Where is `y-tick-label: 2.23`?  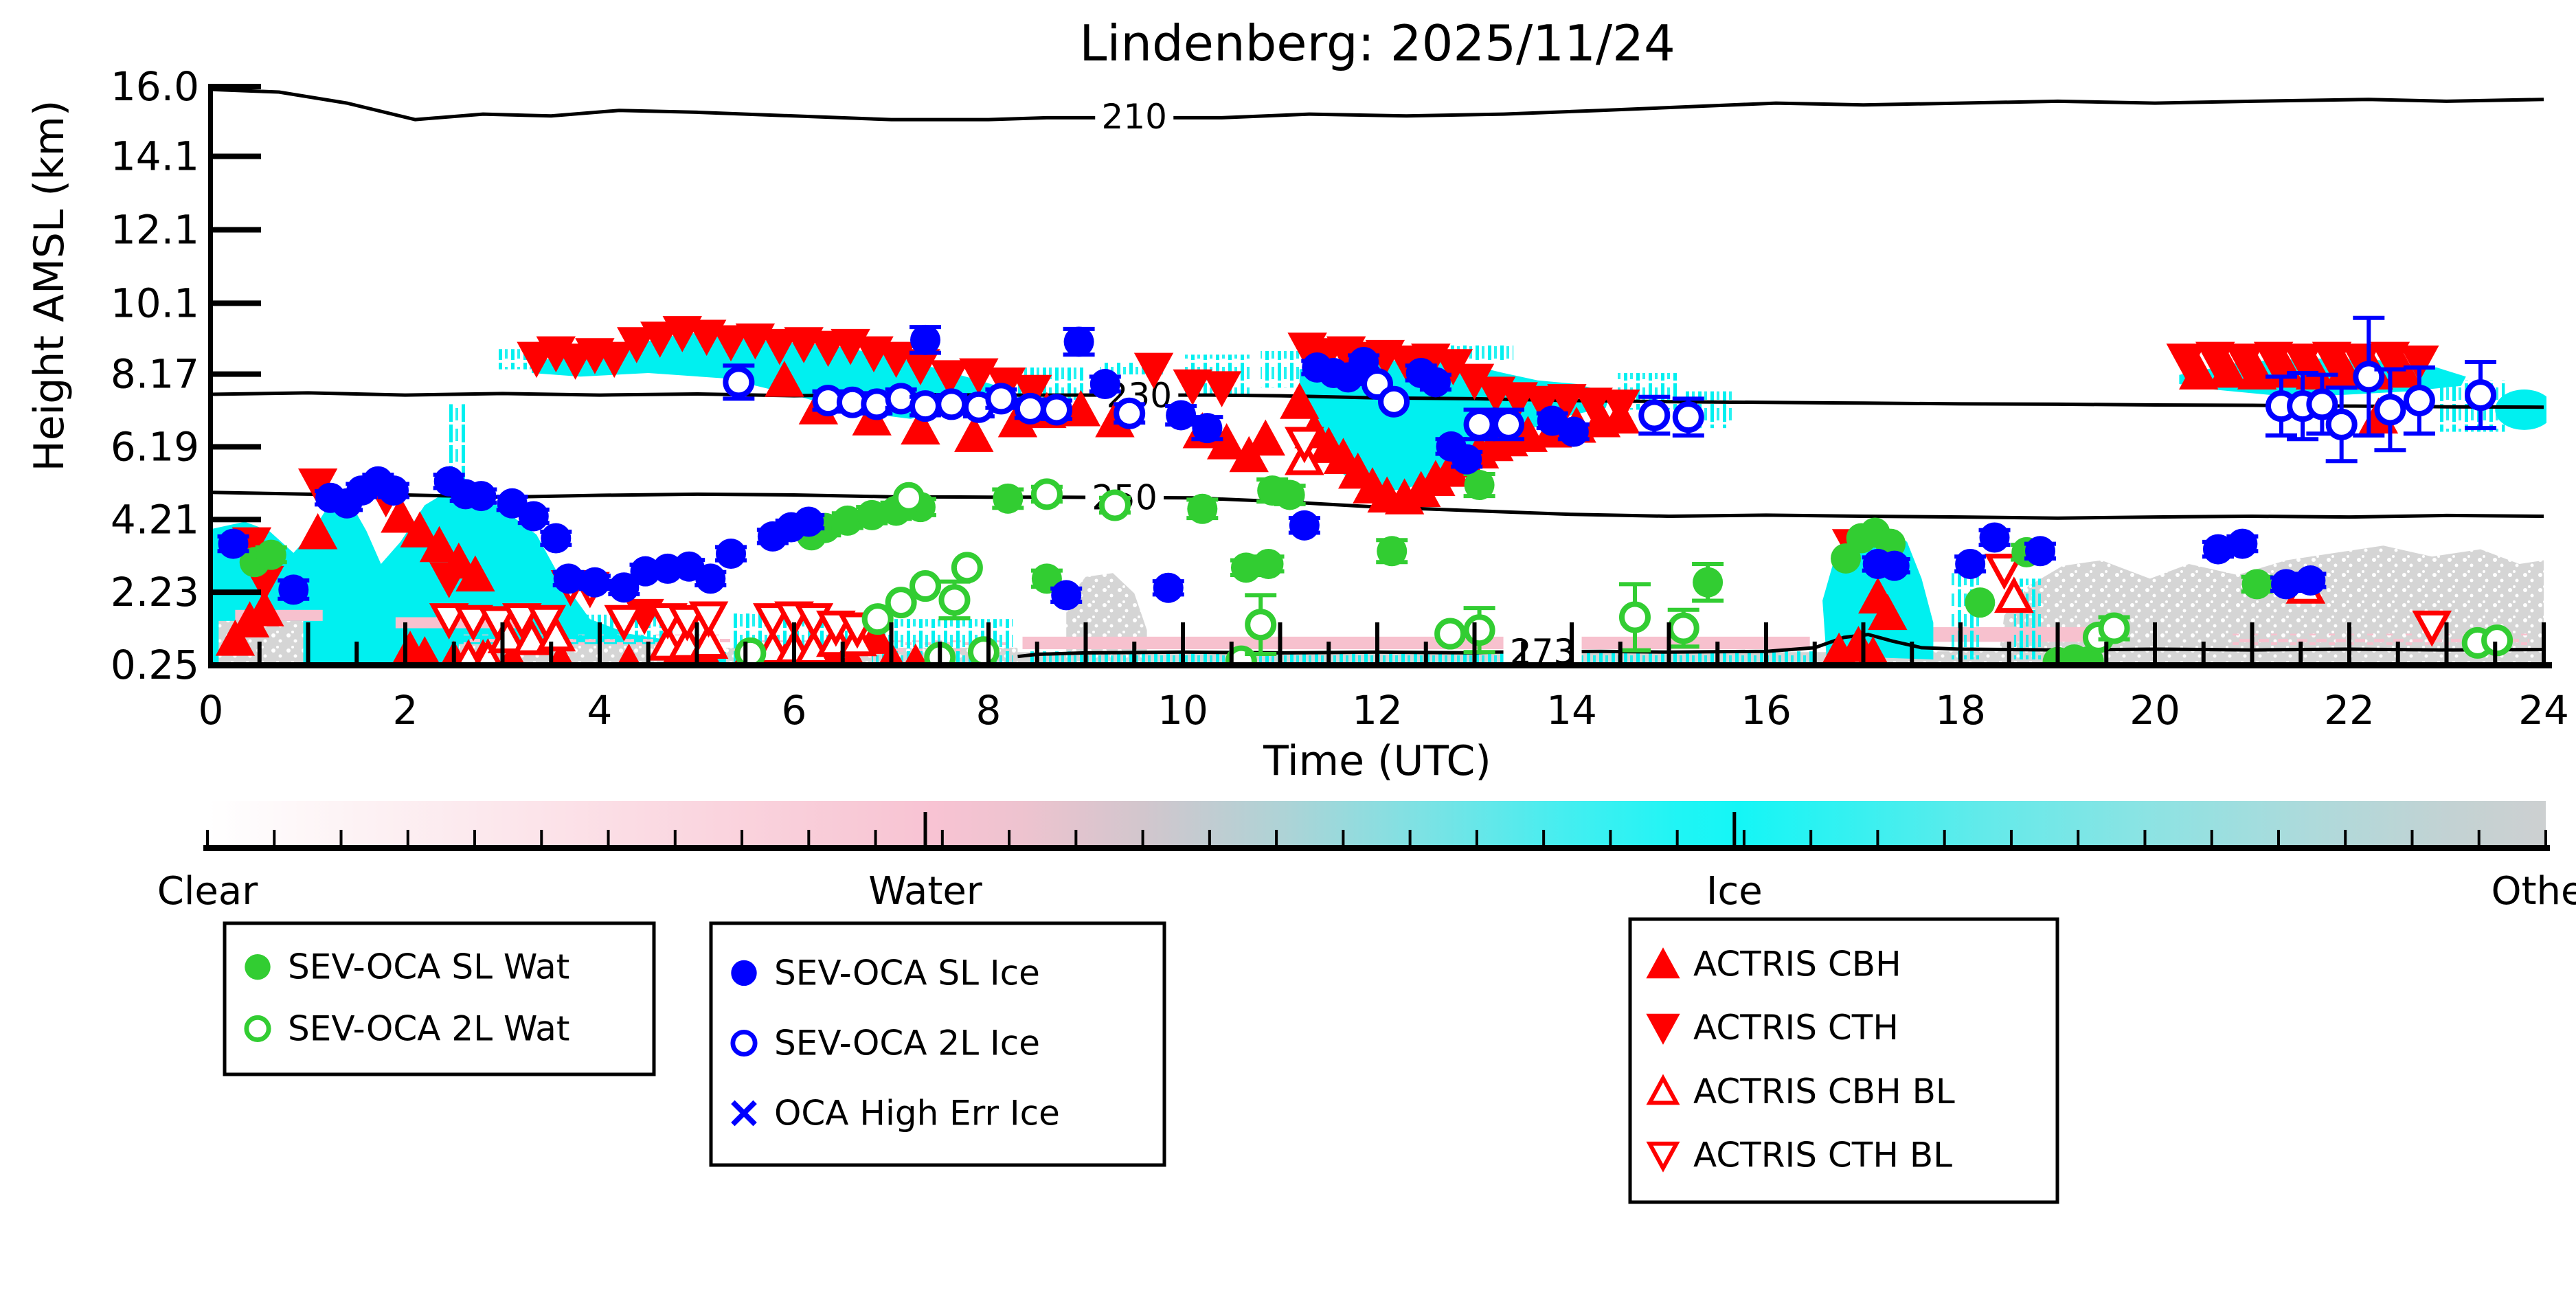 y-tick-label: 2.23 is located at coordinates (155, 592).